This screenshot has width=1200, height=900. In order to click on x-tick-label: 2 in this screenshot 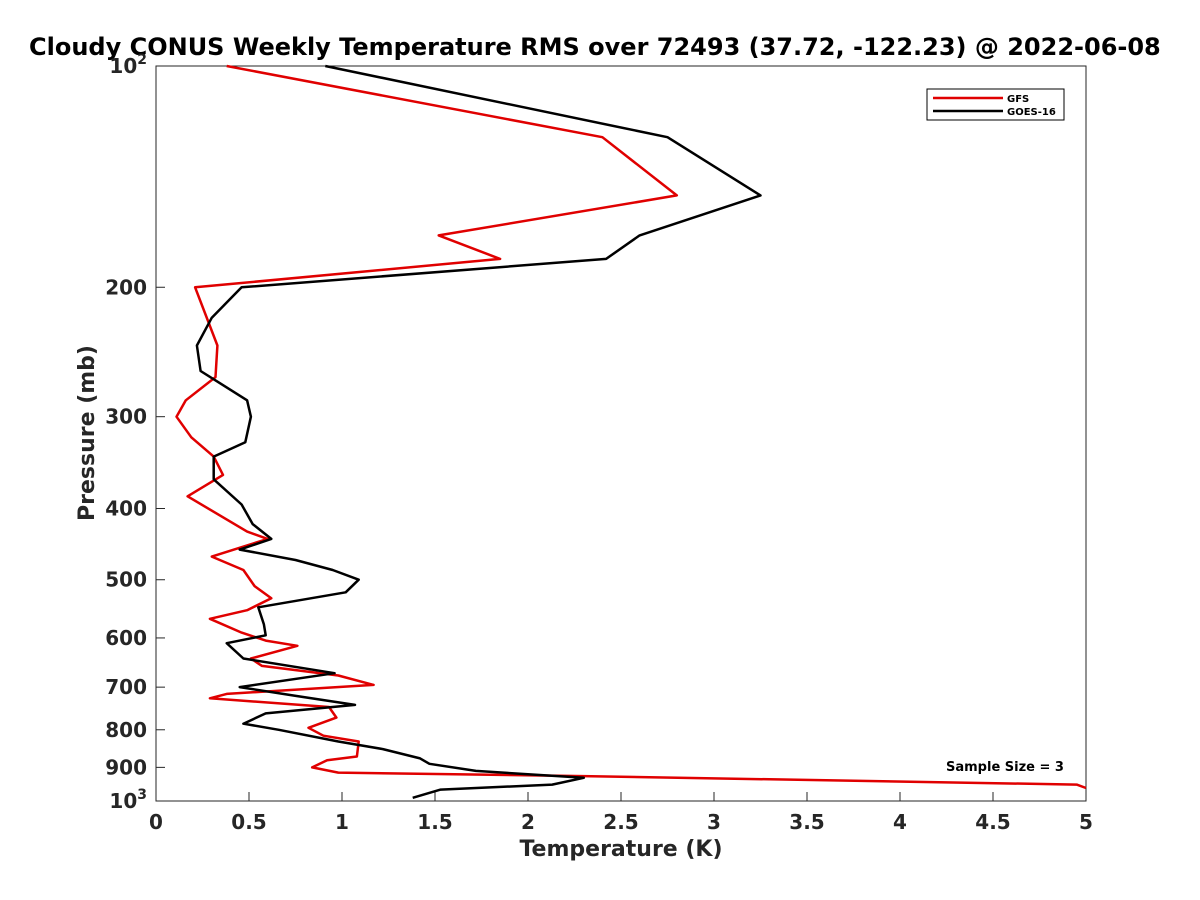, I will do `click(528, 822)`.